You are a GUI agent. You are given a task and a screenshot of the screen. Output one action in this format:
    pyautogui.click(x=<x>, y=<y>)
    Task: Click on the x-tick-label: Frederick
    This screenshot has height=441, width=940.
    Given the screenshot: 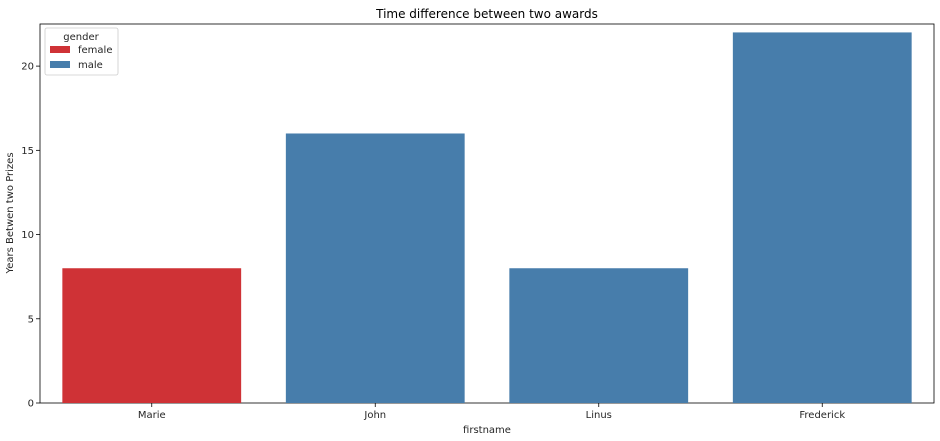 What is the action you would take?
    pyautogui.click(x=822, y=415)
    